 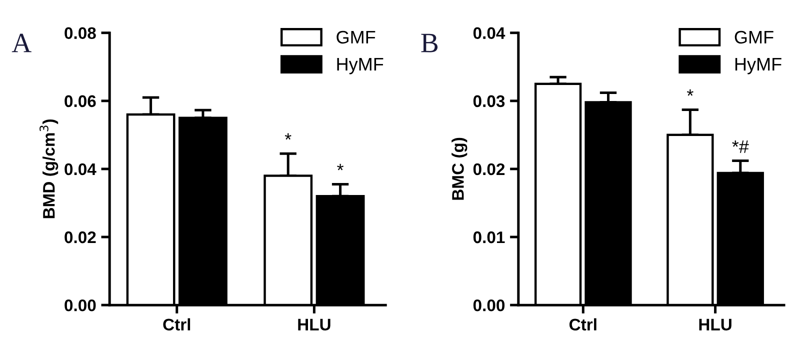 I want to click on y-tick-label: 0.06, so click(x=80, y=101).